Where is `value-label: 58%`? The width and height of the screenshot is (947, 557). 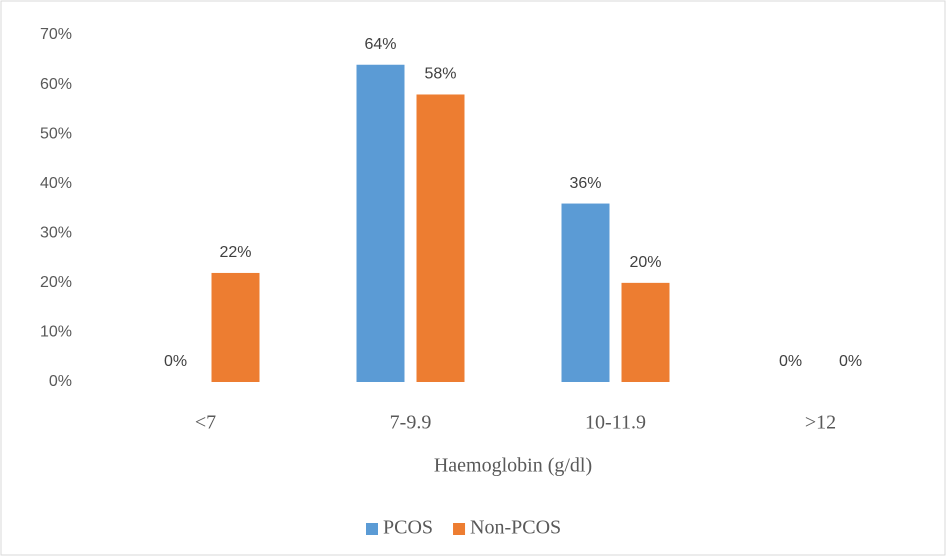 value-label: 58% is located at coordinates (440, 74).